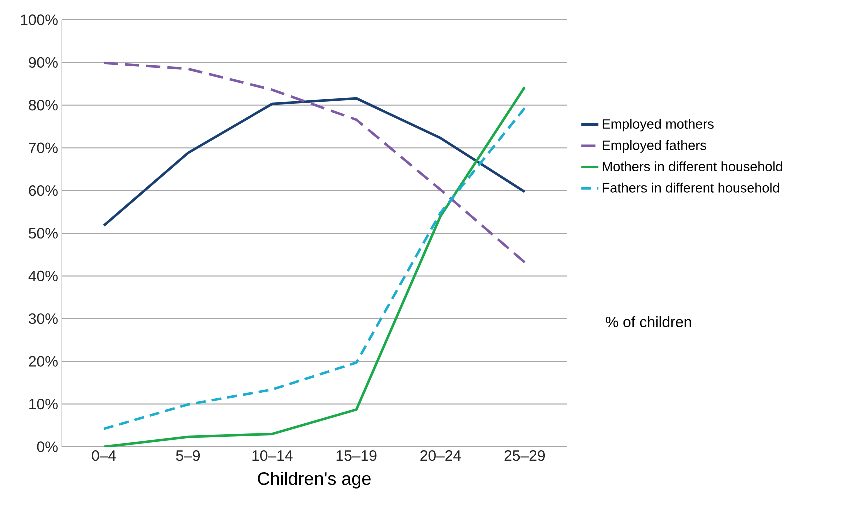  Describe the element at coordinates (43, 148) in the screenshot. I see `y-tick-label: 70%` at that location.